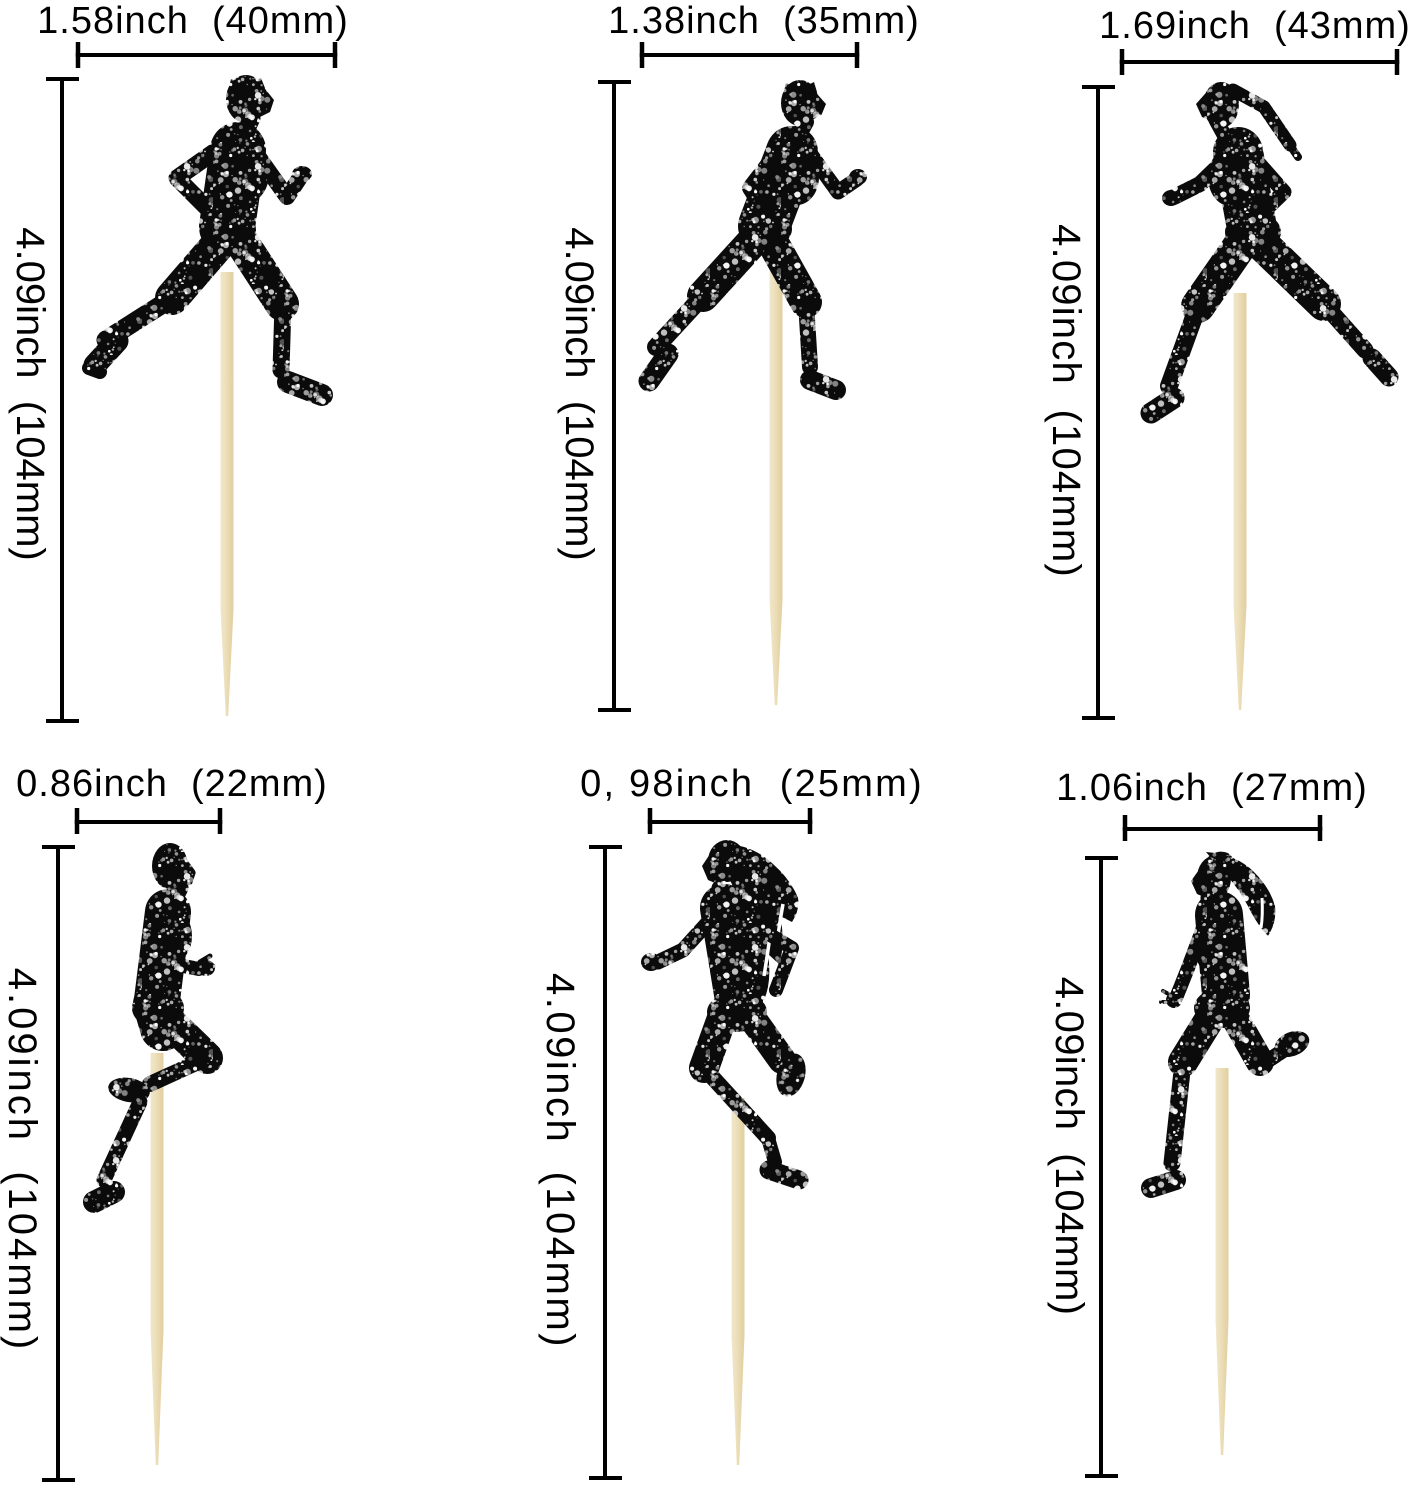  What do you see at coordinates (752, 784) in the screenshot?
I see `svg-text: 0, 98inch (25mm)` at bounding box center [752, 784].